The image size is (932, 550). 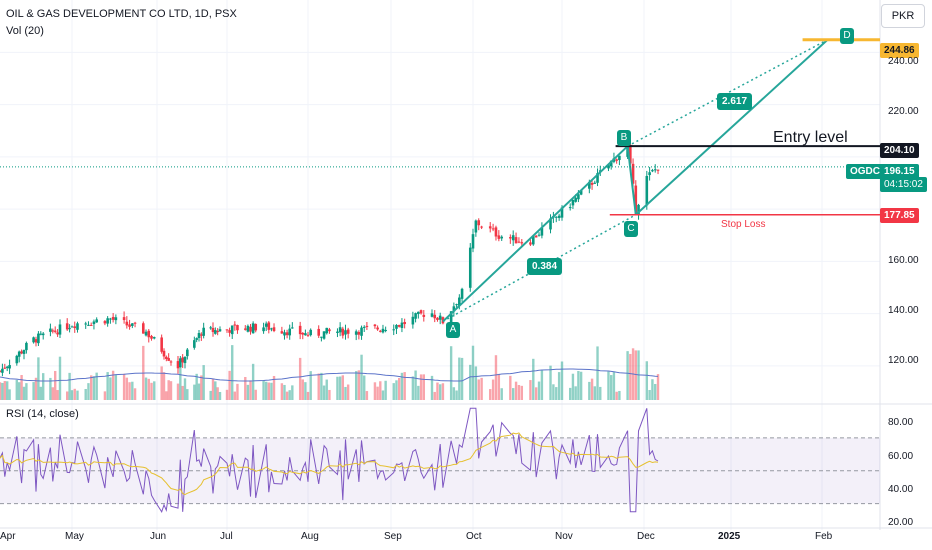 I want to click on rsi-line, so click(x=329, y=460).